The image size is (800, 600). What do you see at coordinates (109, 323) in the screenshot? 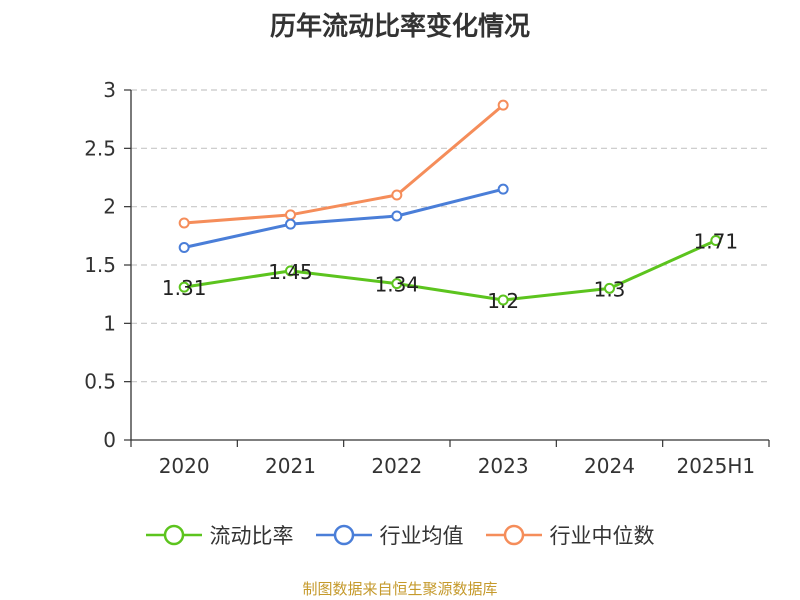
I see `y-tick-label: 1` at bounding box center [109, 323].